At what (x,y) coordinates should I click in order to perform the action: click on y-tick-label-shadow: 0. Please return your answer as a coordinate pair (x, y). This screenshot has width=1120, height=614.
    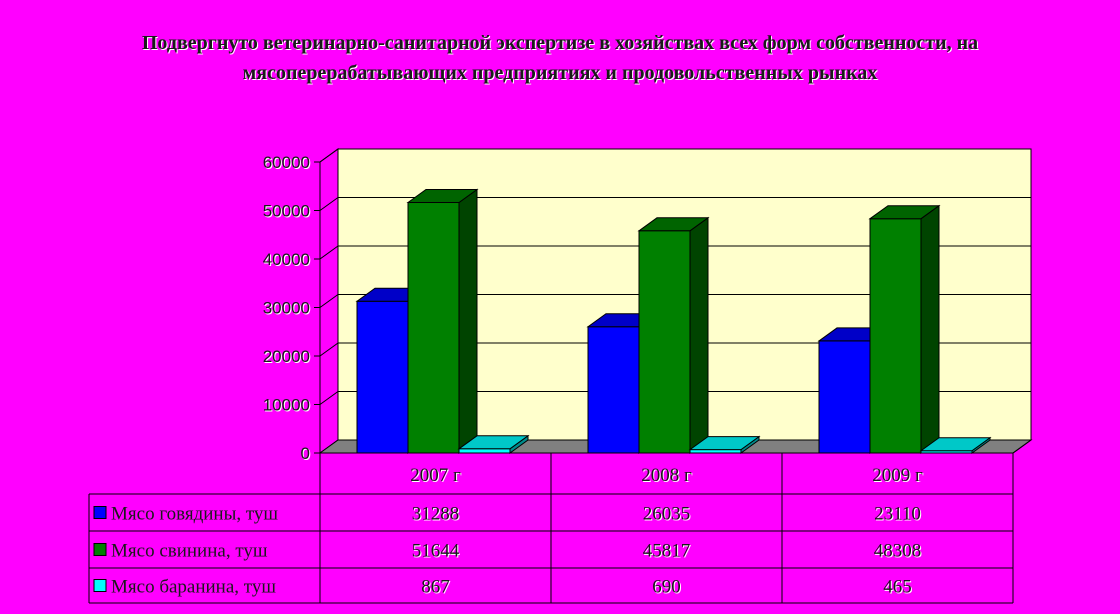
    Looking at the image, I should click on (306, 454).